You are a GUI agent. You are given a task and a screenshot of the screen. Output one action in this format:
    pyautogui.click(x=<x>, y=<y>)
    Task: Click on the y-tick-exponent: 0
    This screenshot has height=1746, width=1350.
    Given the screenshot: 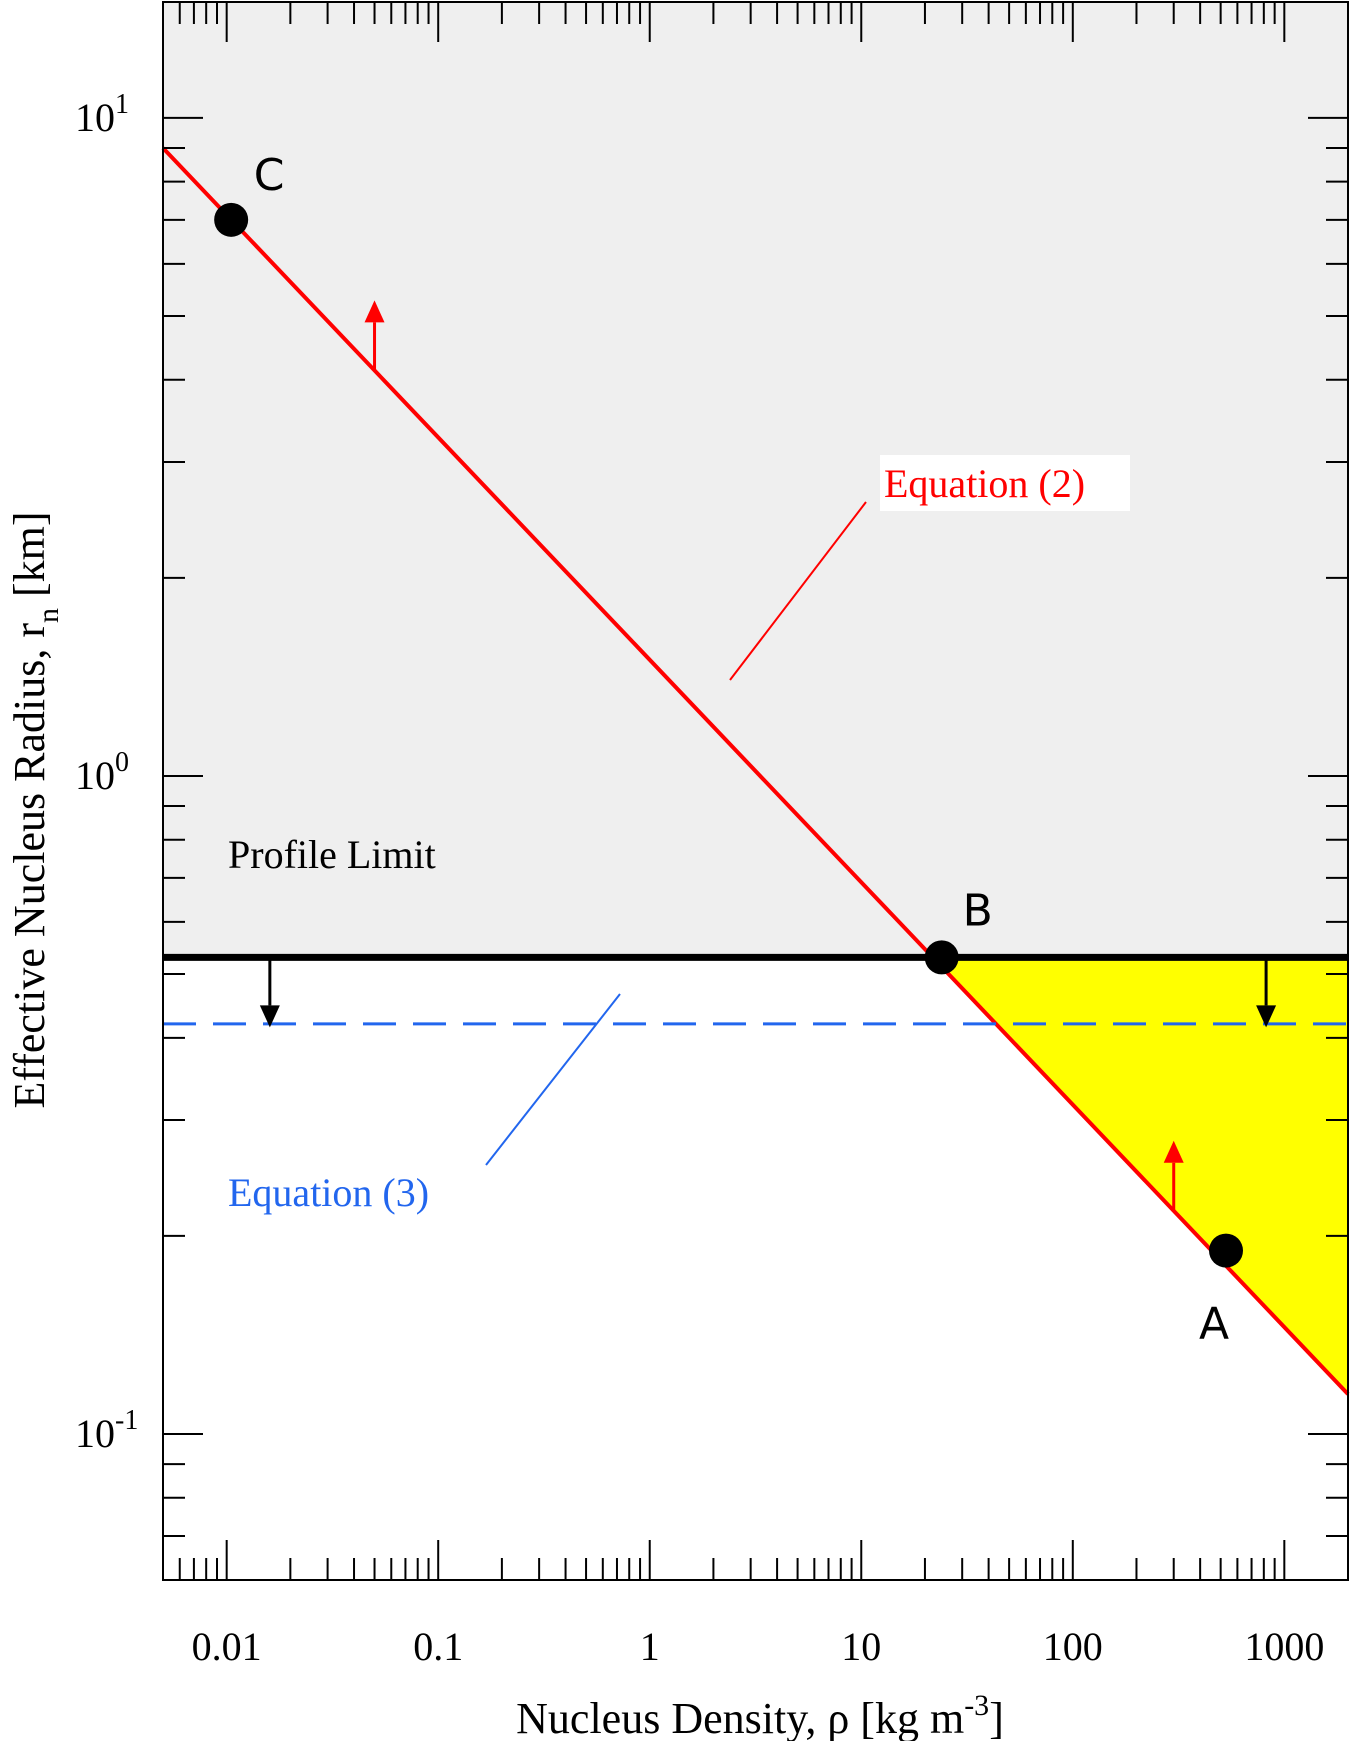 What is the action you would take?
    pyautogui.click(x=122, y=762)
    